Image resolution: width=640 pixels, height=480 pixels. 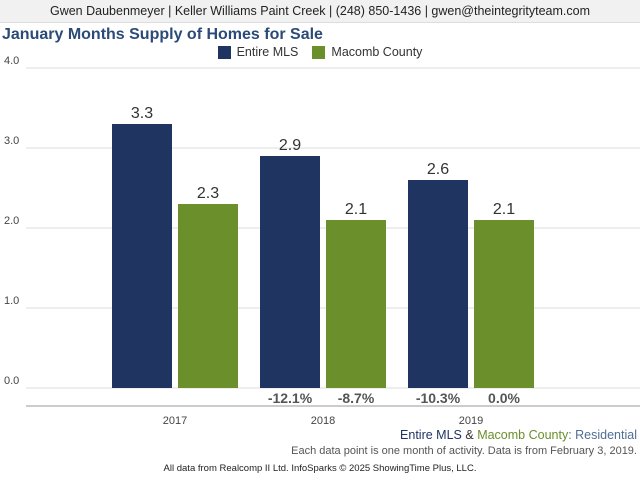 What do you see at coordinates (438, 169) in the screenshot?
I see `value-label-entire-mls: 2.6` at bounding box center [438, 169].